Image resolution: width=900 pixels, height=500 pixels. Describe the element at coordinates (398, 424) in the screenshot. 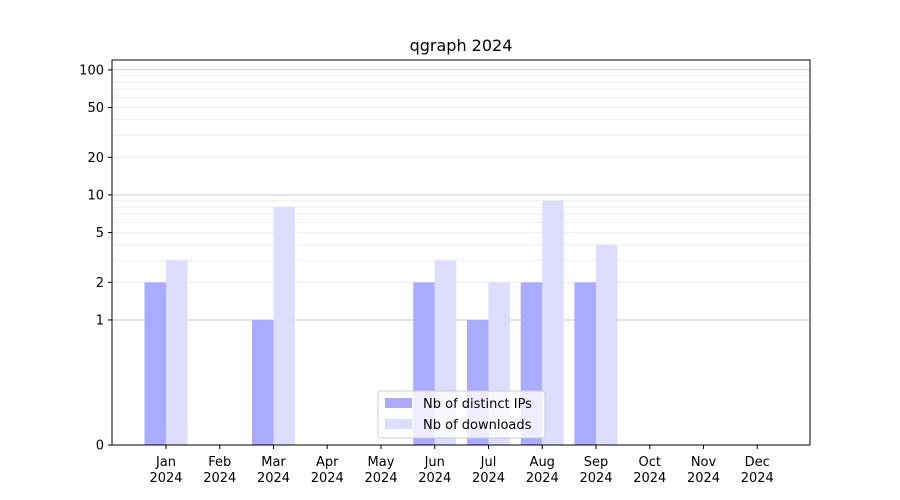

I see `legend-swatch-downloads` at that location.